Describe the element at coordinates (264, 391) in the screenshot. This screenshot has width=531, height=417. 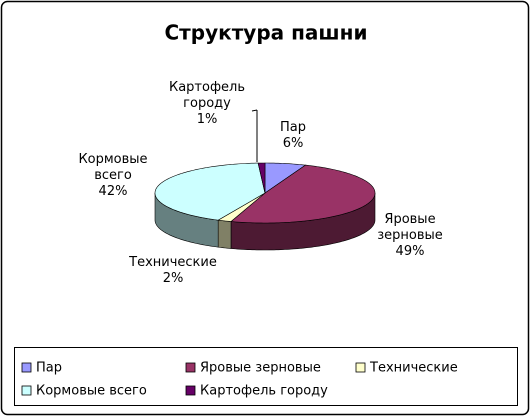
I see `legend-label: Картофель городу` at that location.